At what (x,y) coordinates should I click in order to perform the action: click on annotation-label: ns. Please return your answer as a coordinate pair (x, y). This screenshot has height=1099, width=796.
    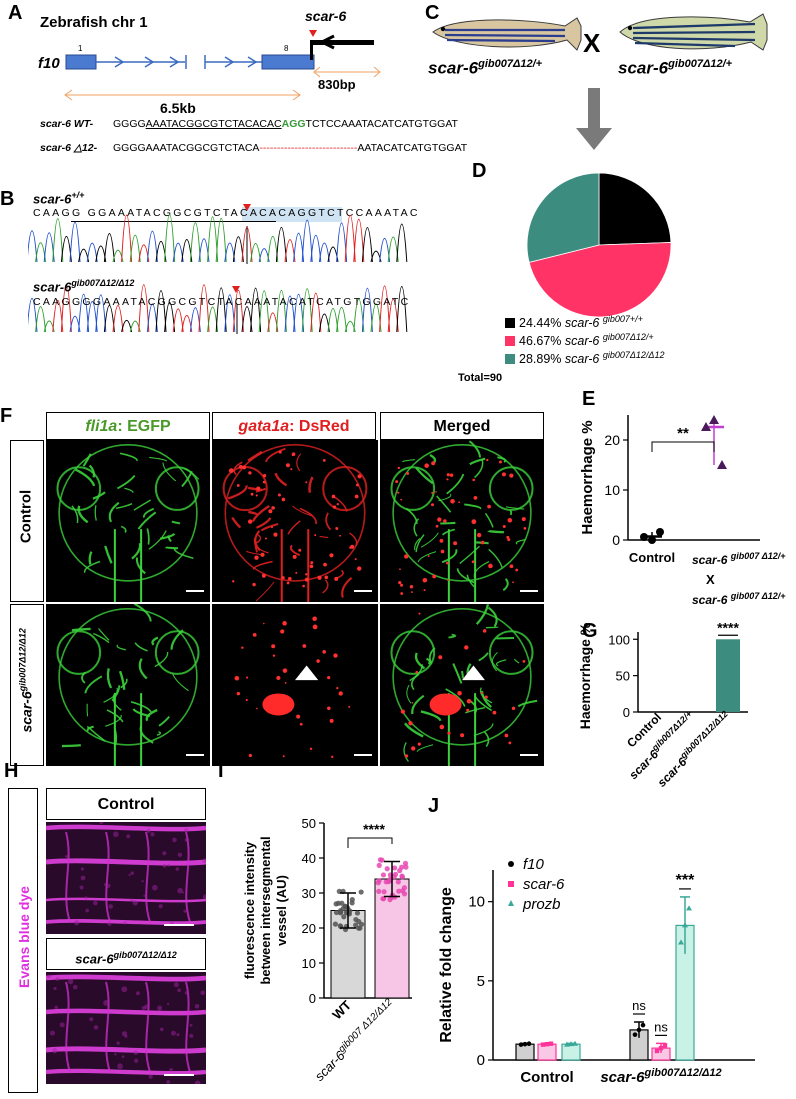
    Looking at the image, I should click on (639, 1005).